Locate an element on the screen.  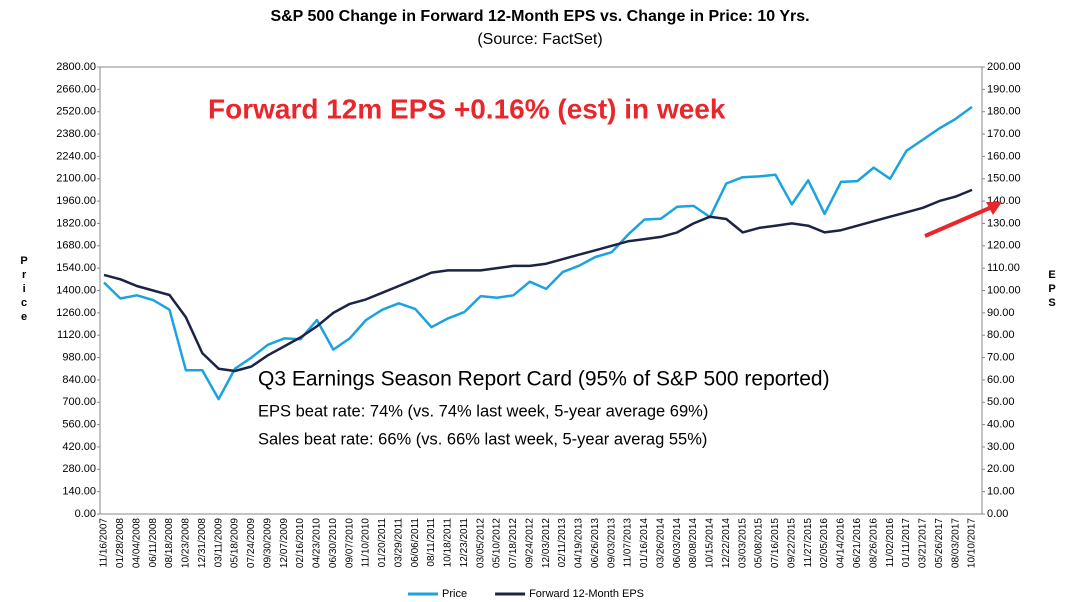
y-tick-label: 1540.00 is located at coordinates (76, 268).